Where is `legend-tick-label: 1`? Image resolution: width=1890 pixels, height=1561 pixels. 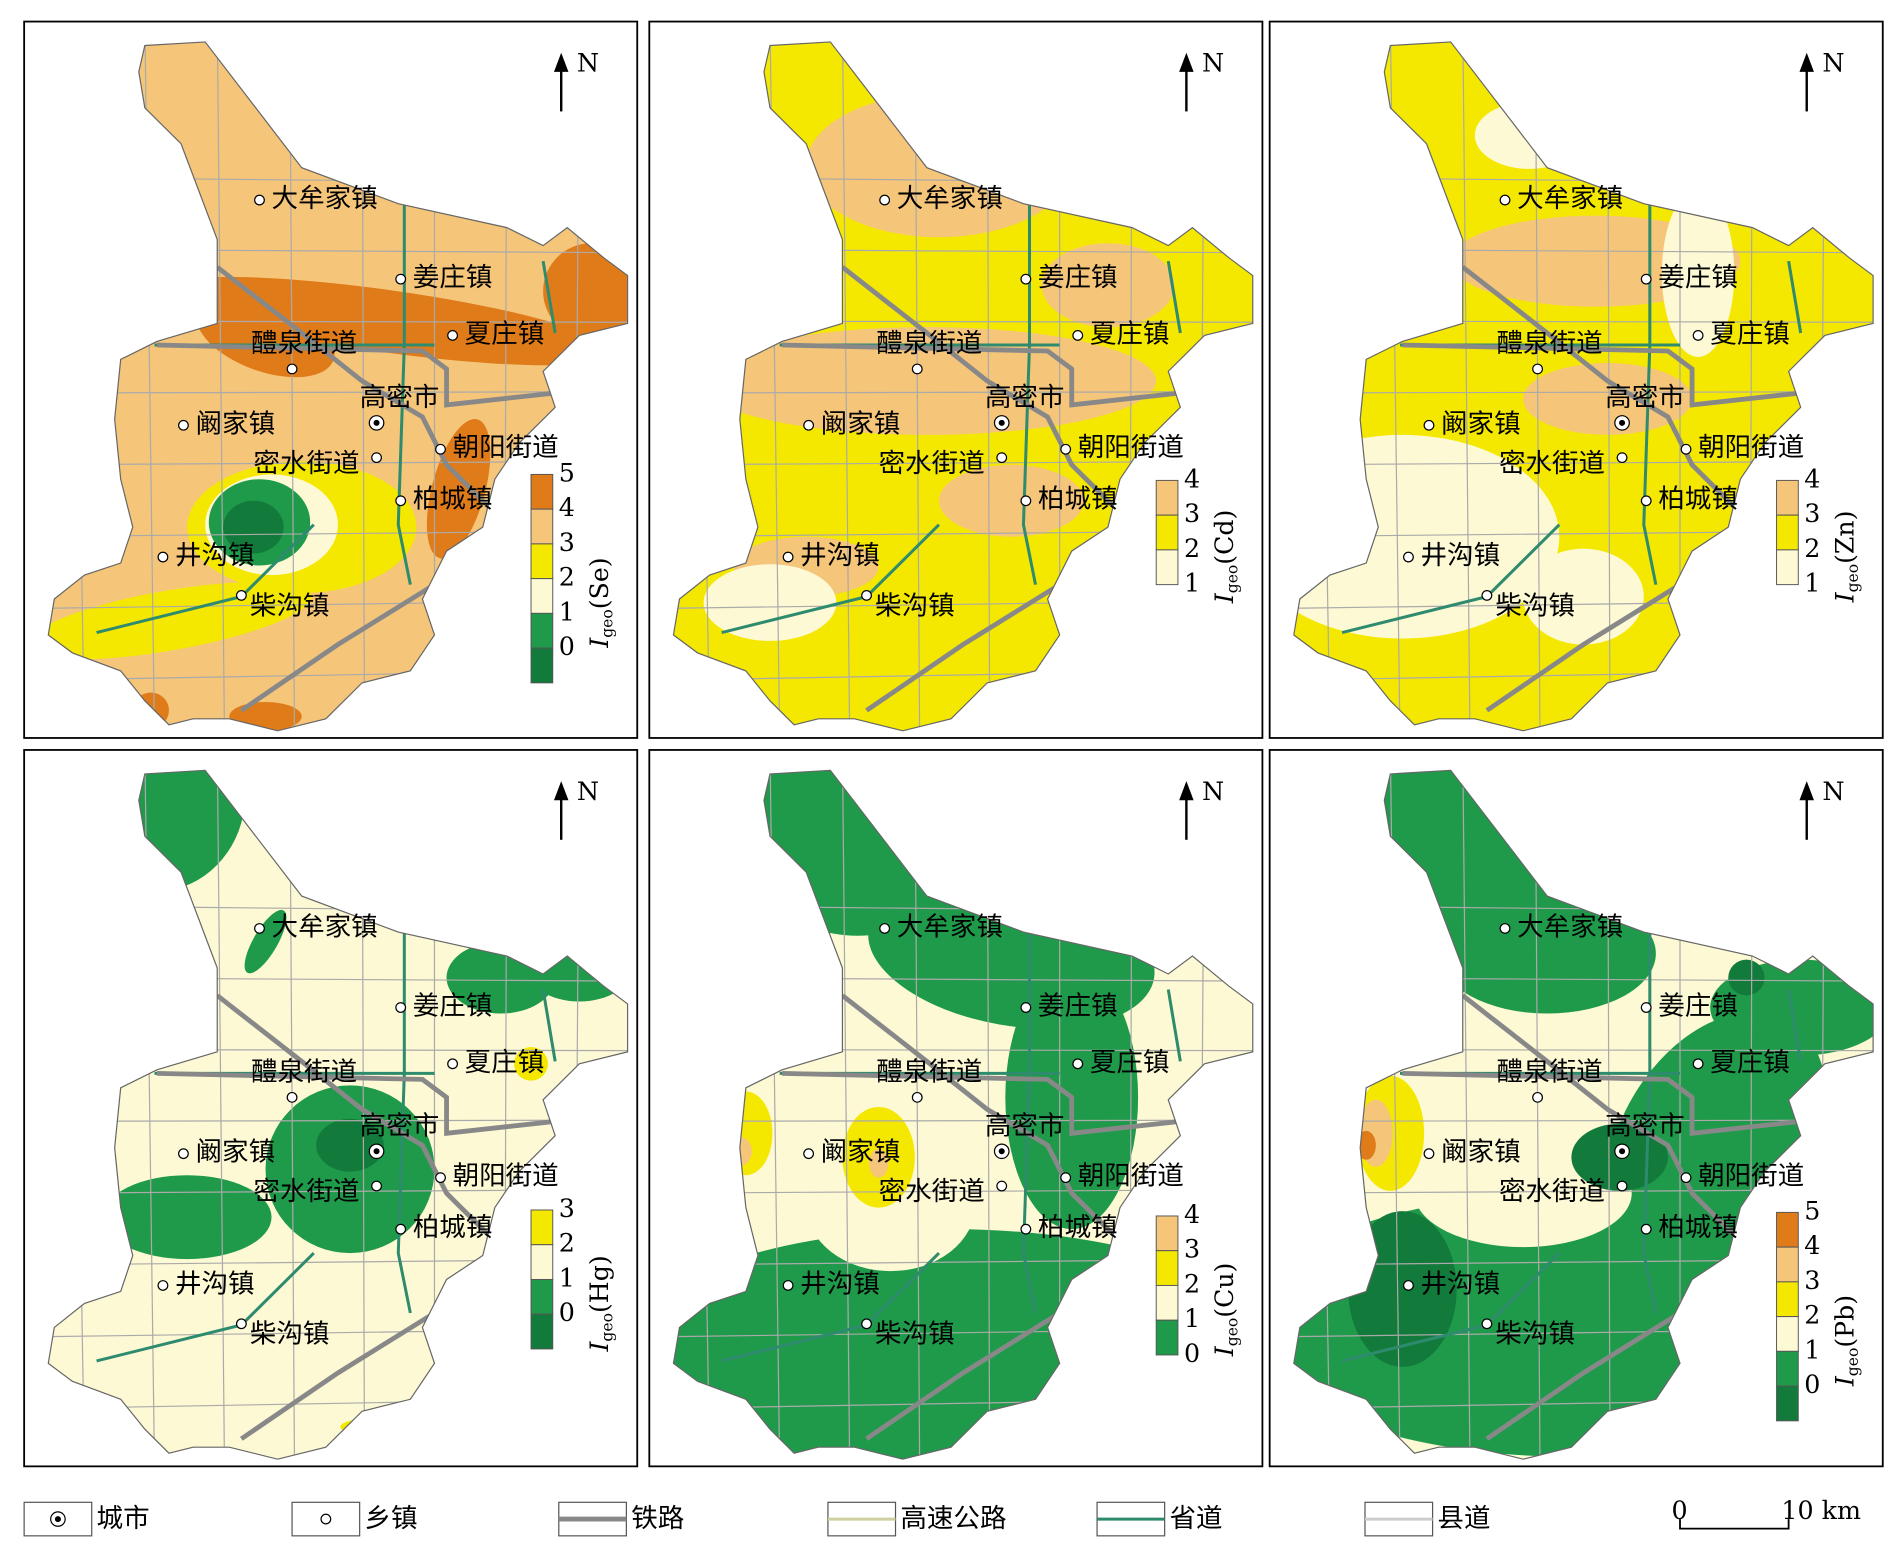
legend-tick-label: 1 is located at coordinates (1192, 1318).